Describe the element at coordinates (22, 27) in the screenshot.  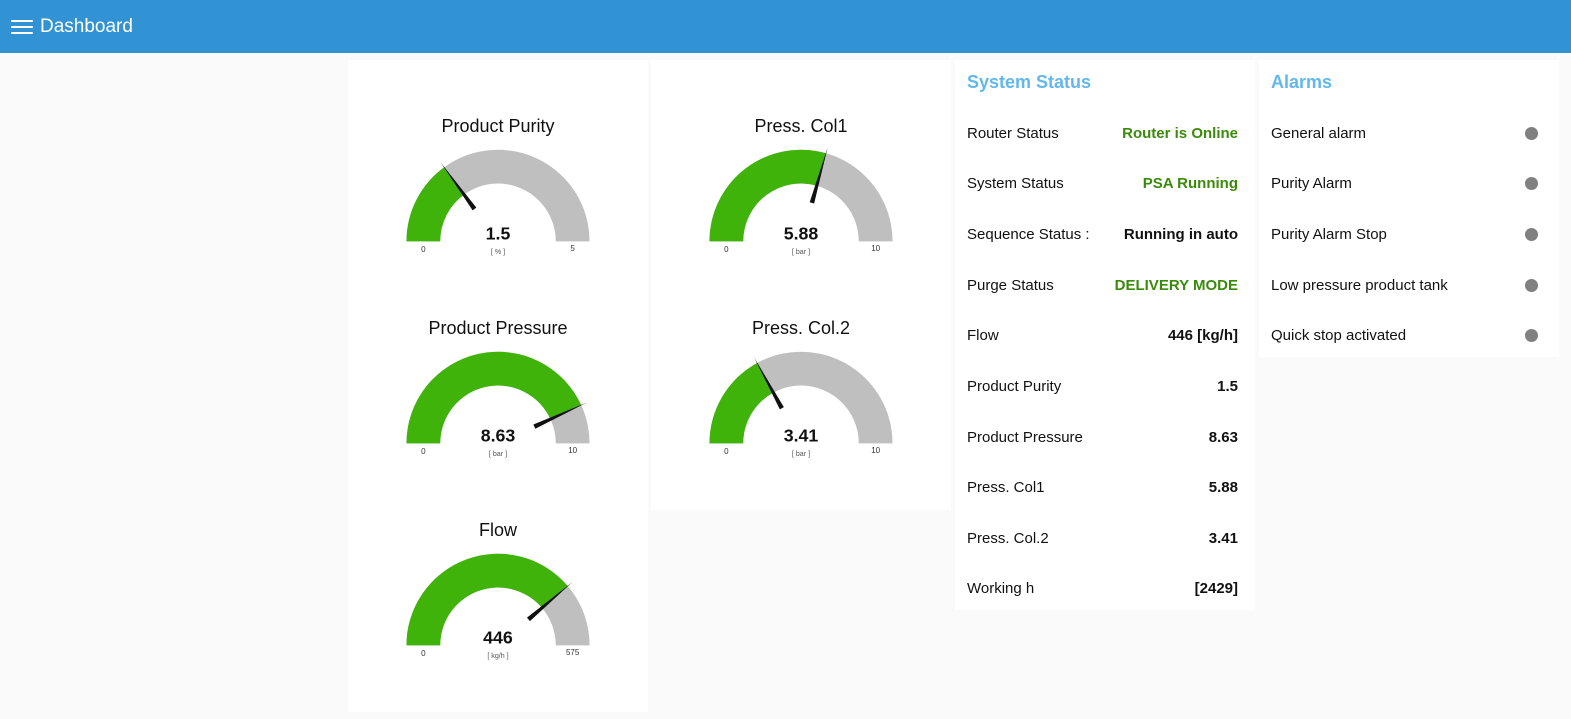
I see `hamburger-menu-icon` at that location.